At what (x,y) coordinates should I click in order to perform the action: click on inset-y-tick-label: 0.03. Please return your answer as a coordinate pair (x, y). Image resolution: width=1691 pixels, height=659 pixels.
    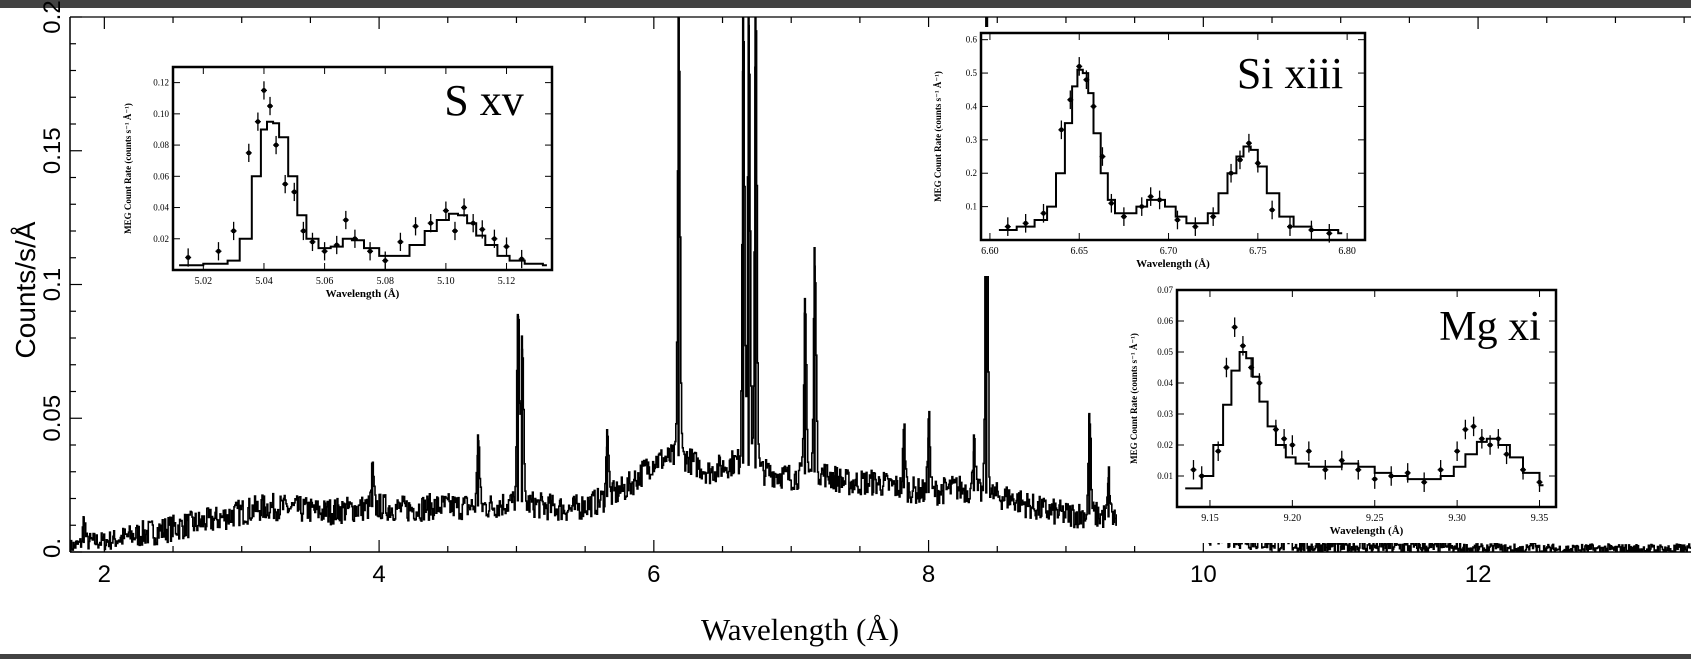
    Looking at the image, I should click on (1165, 414).